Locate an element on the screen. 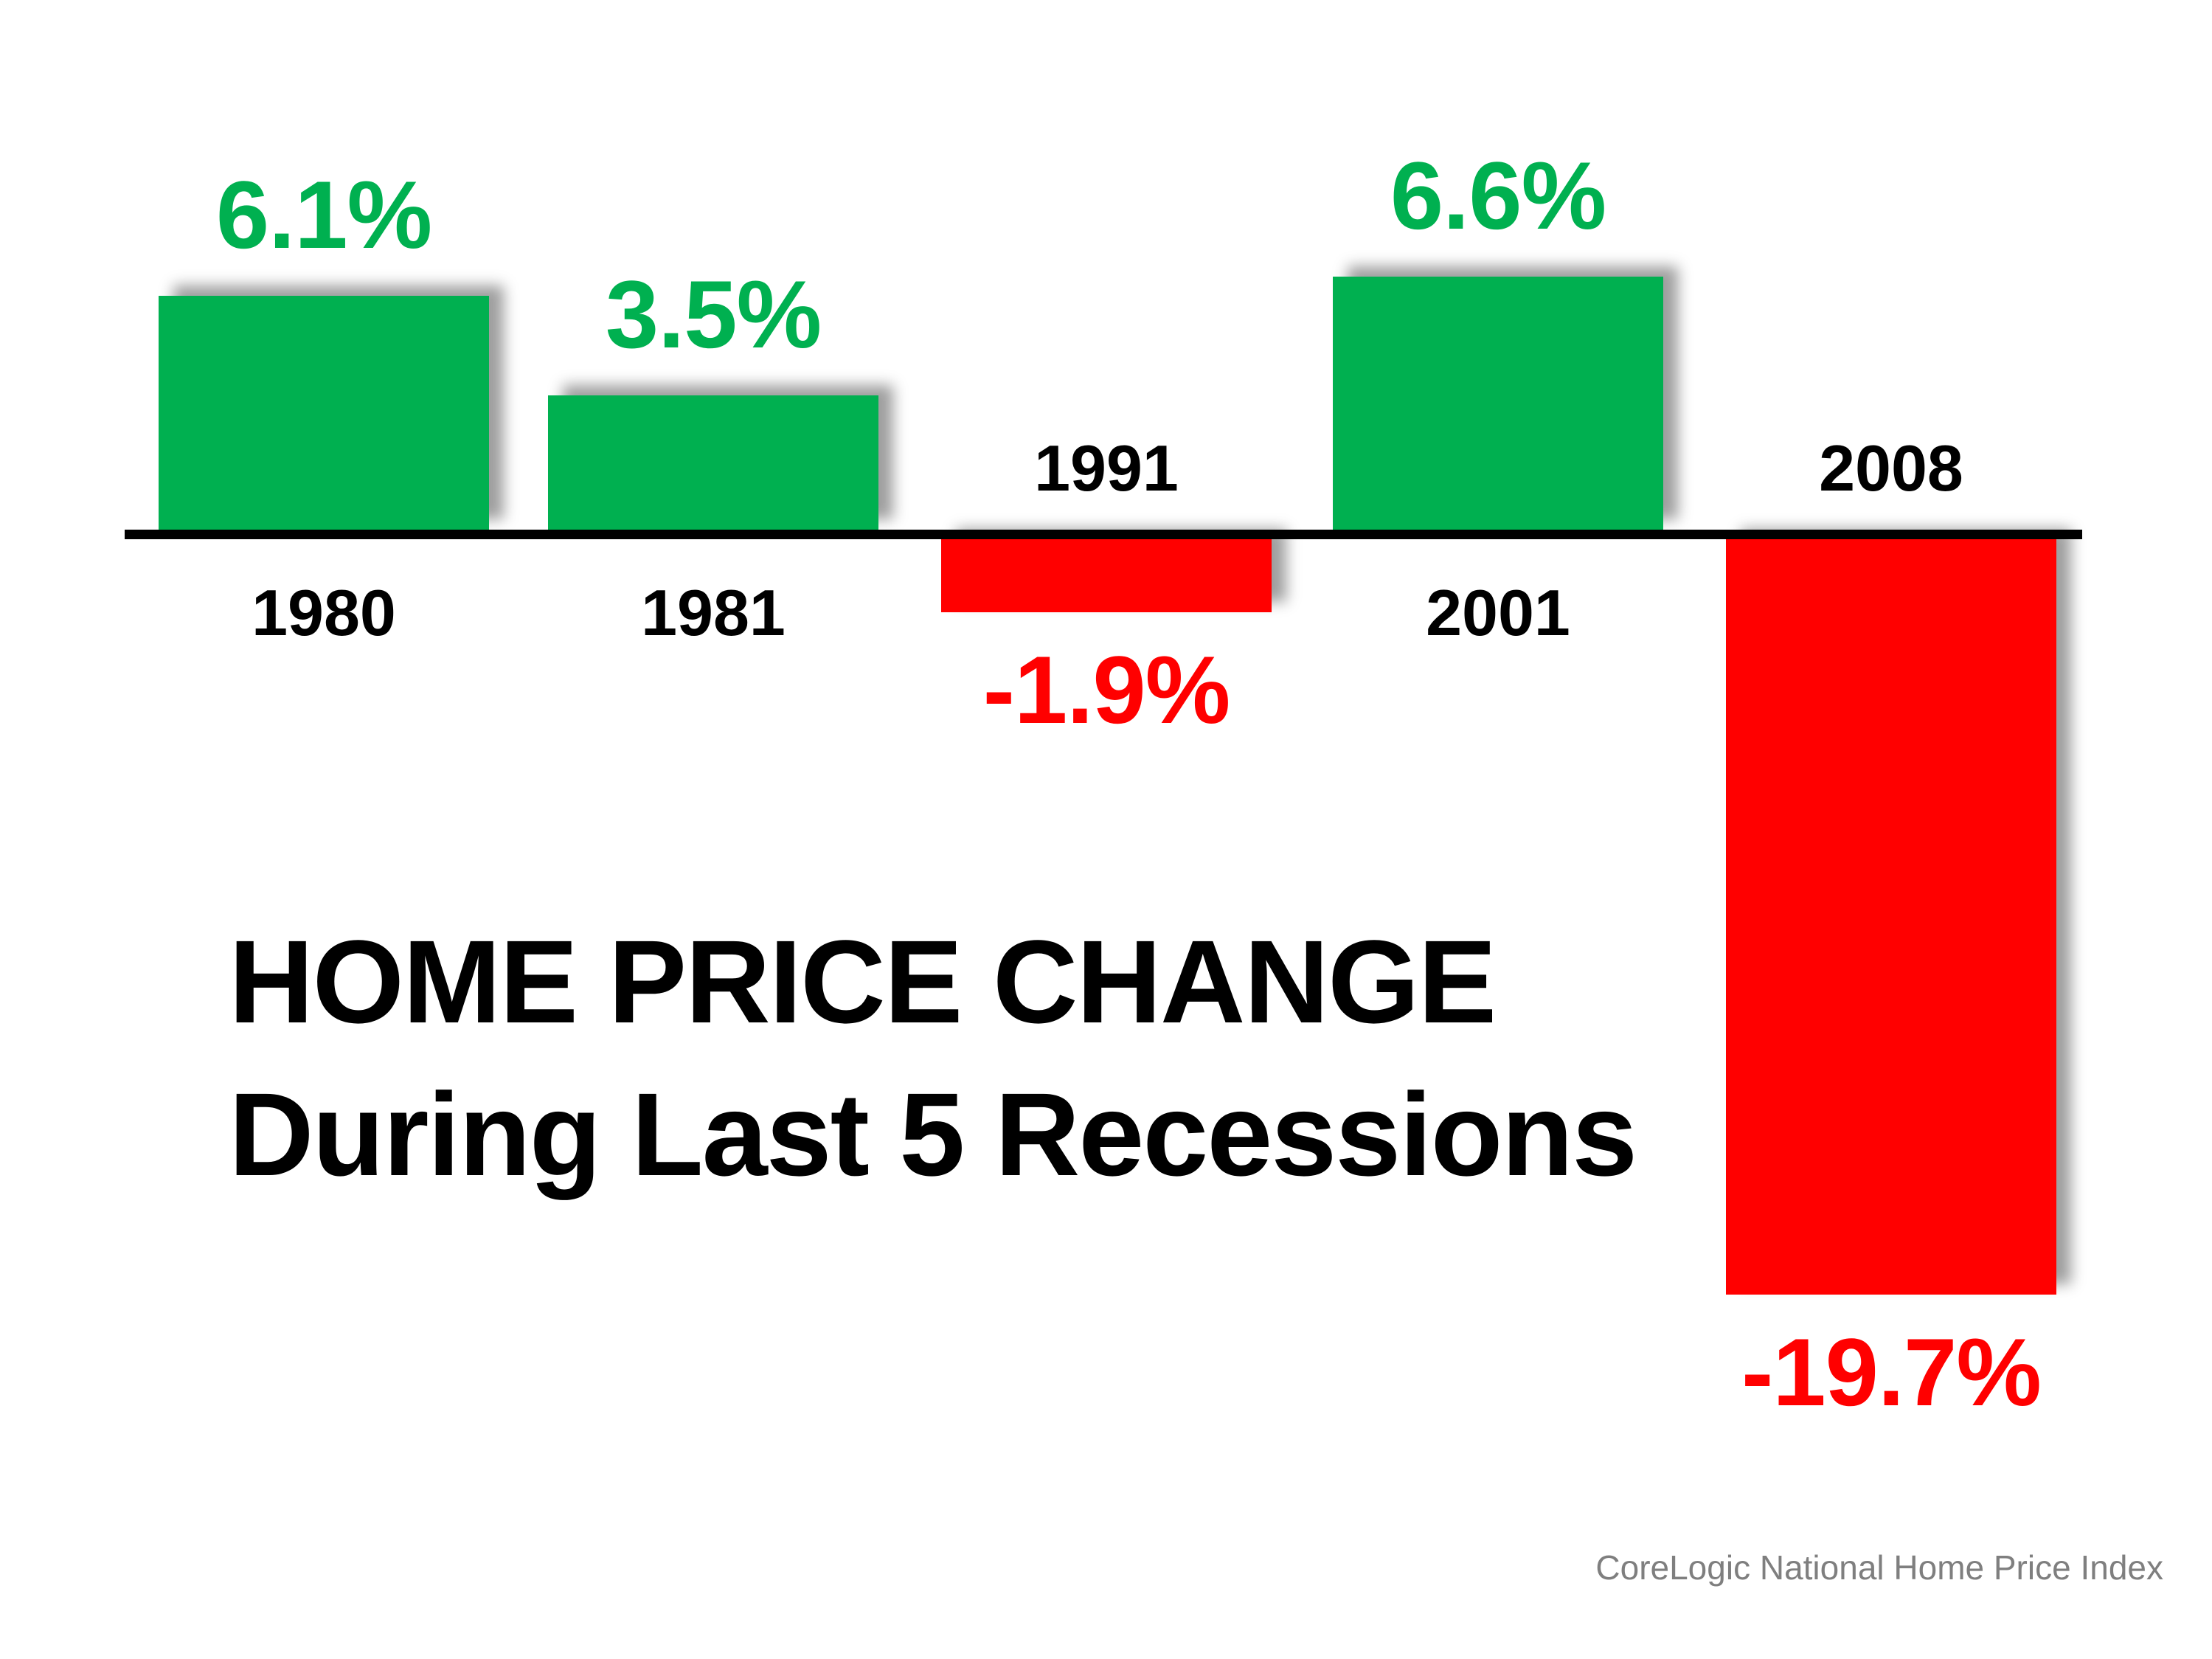 The image size is (2212, 1659). chart-title-line2: During Last 5 Recessions is located at coordinates (933, 1134).